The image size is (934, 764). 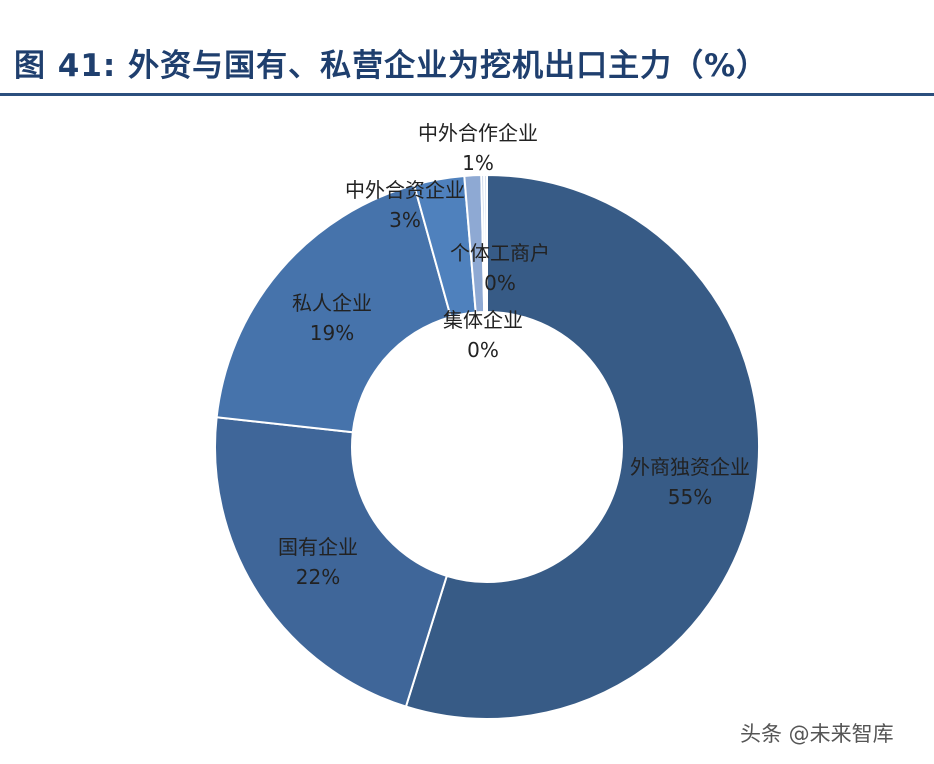 What do you see at coordinates (318, 562) in the screenshot?
I see `slice-label-1: 国有企业 22%` at bounding box center [318, 562].